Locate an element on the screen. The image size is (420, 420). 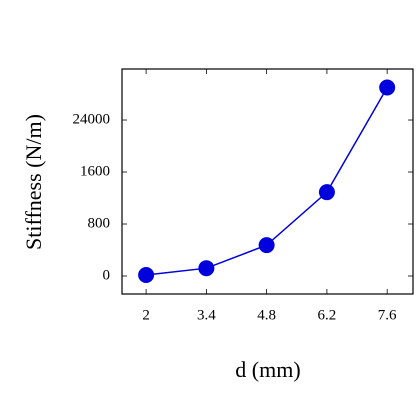
y-tick-label: 24000 is located at coordinates (92, 119).